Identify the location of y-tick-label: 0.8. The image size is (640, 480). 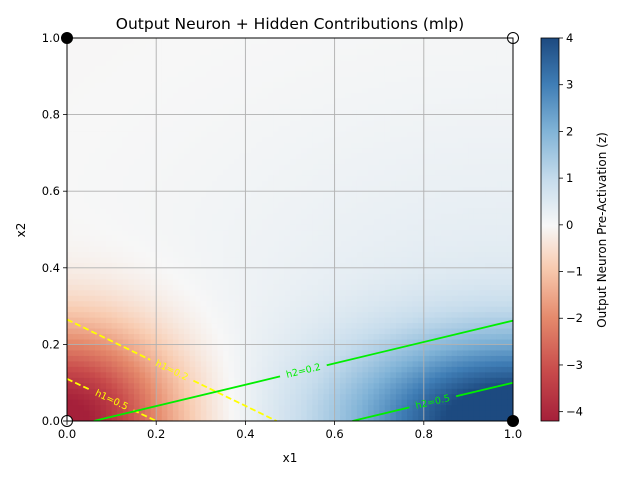
(51, 115).